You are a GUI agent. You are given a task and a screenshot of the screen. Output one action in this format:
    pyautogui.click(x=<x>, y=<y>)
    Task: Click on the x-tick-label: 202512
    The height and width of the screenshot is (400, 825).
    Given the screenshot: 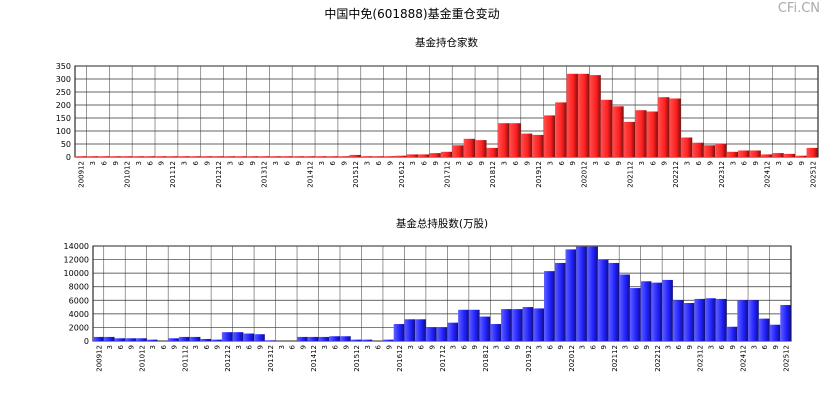 What is the action you would take?
    pyautogui.click(x=813, y=174)
    